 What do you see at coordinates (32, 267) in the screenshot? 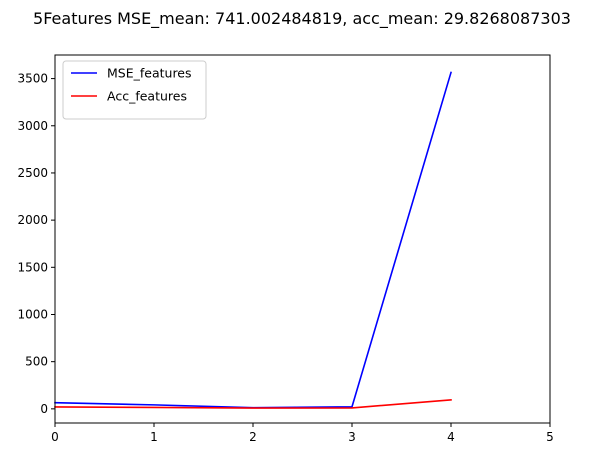
I see `y-tick-label: 1500` at bounding box center [32, 267].